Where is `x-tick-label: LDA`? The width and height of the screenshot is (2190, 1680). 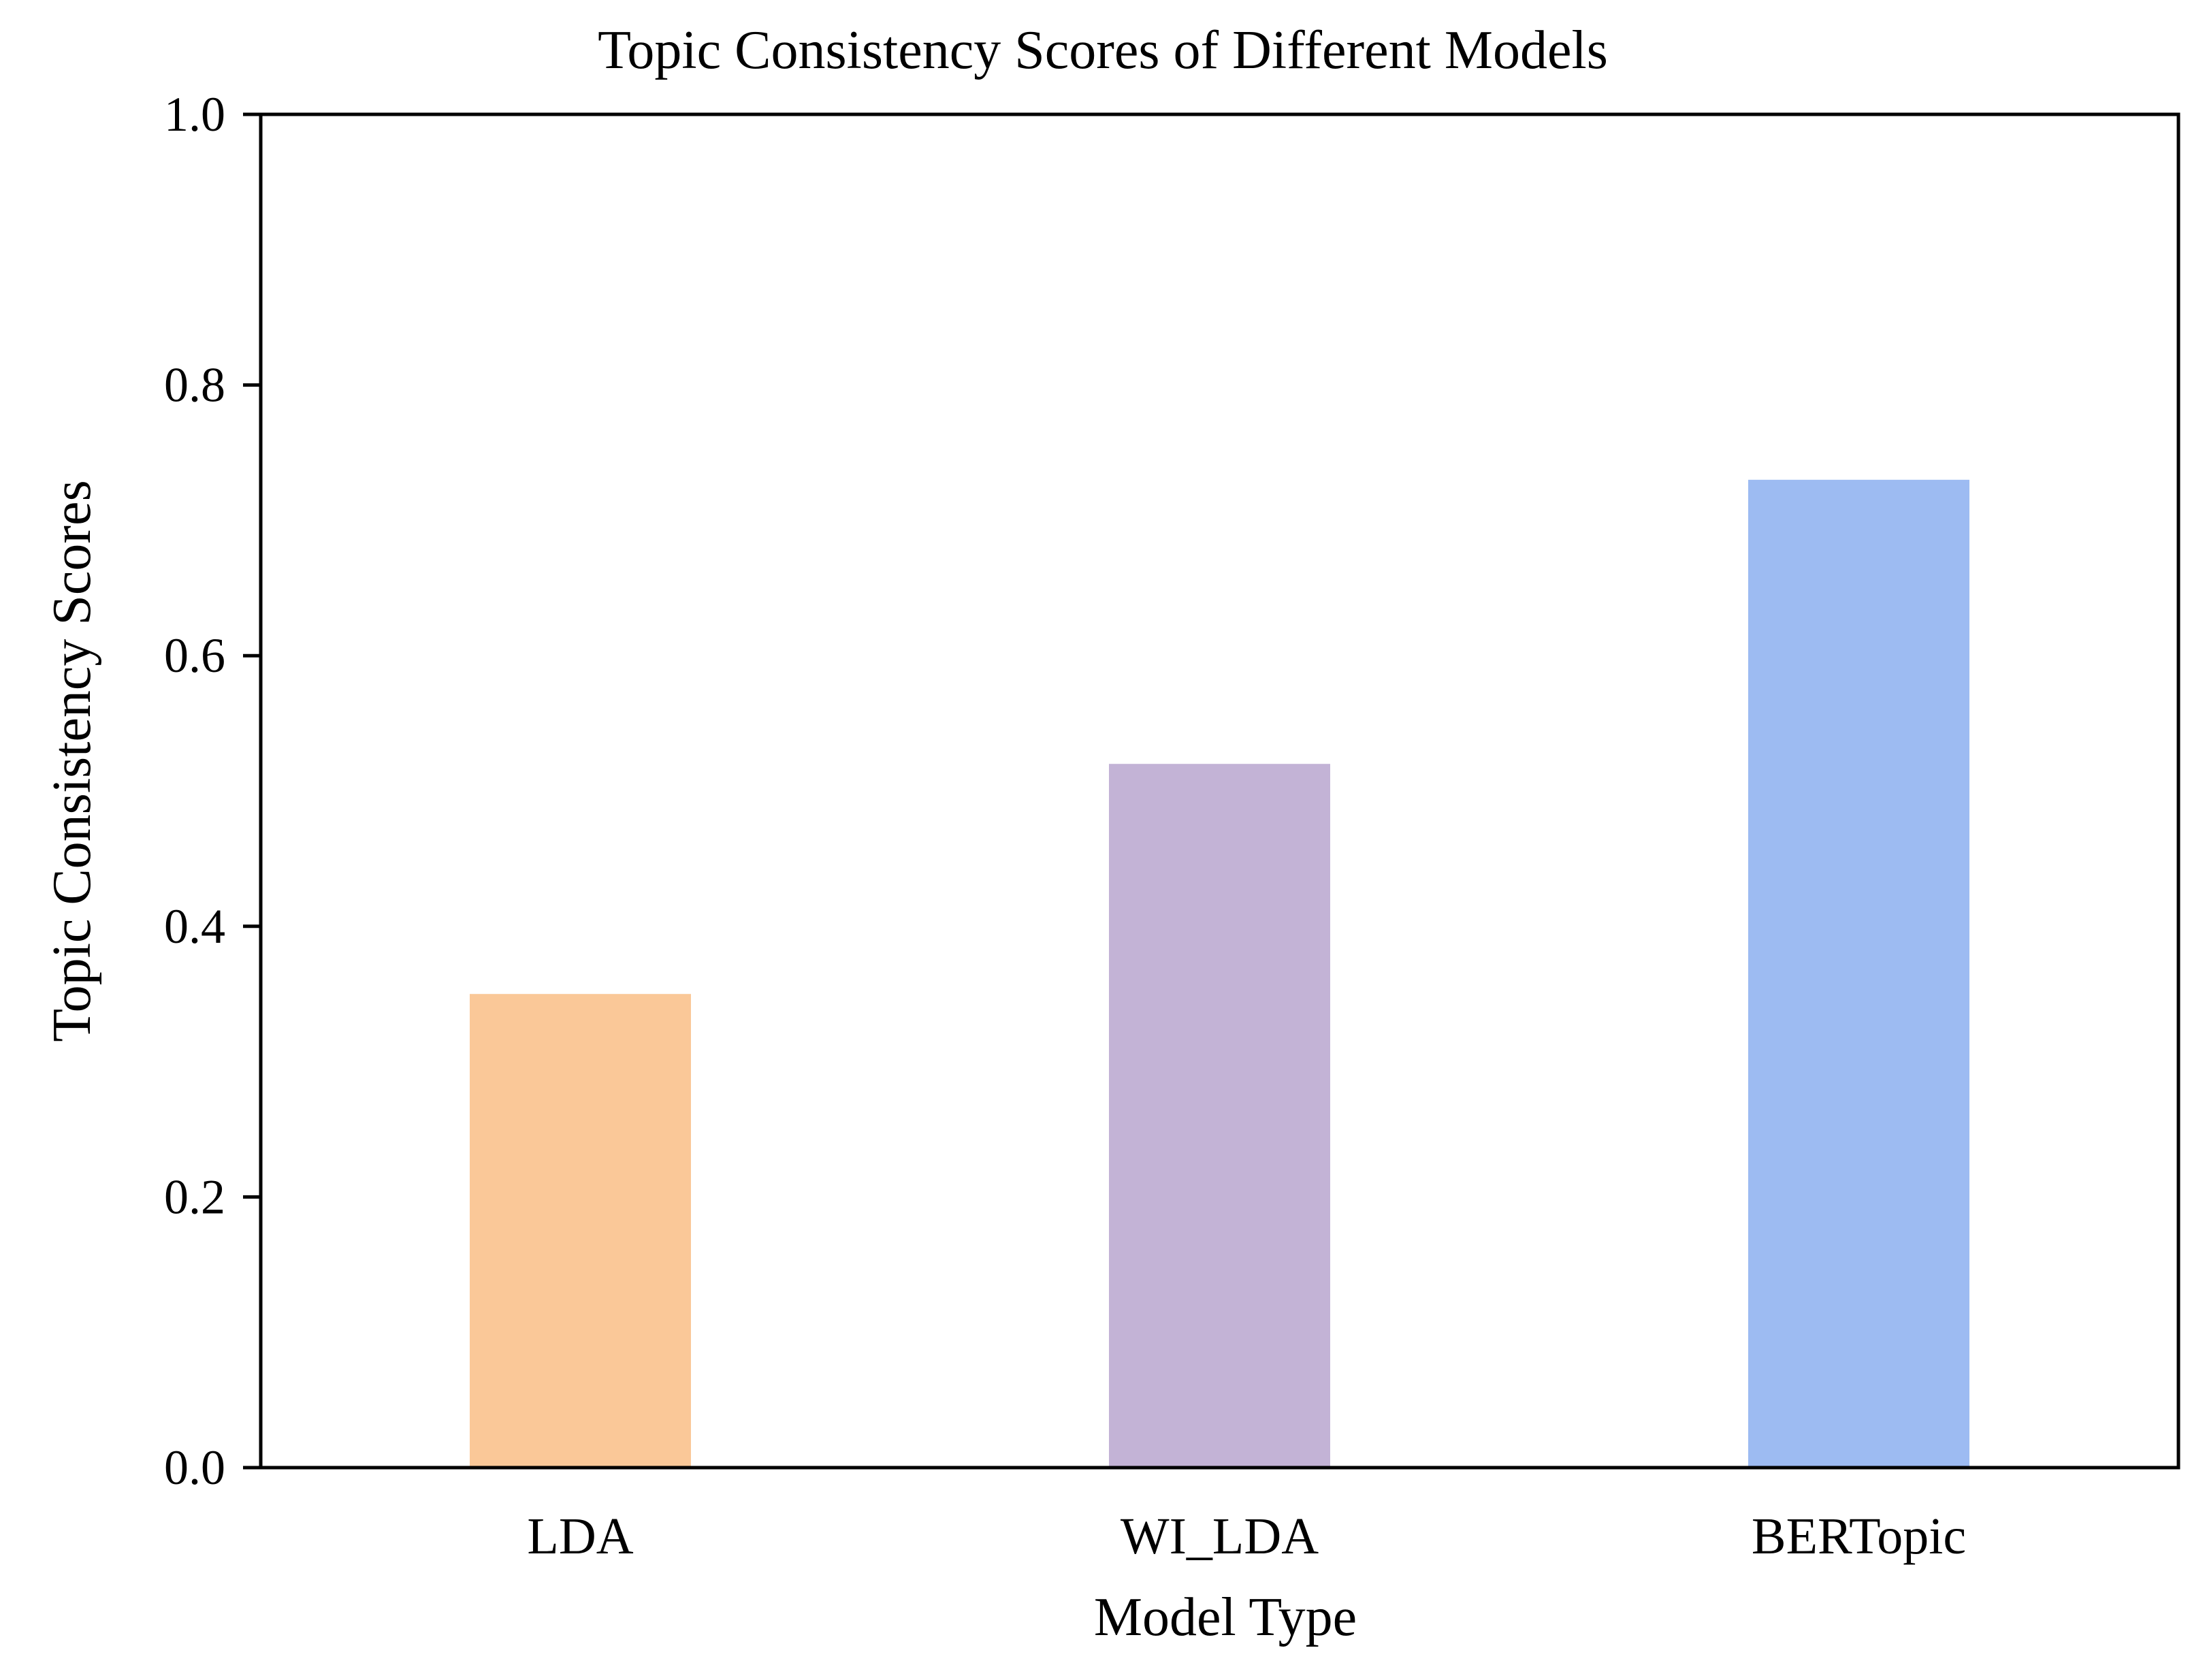 x-tick-label: LDA is located at coordinates (580, 1537).